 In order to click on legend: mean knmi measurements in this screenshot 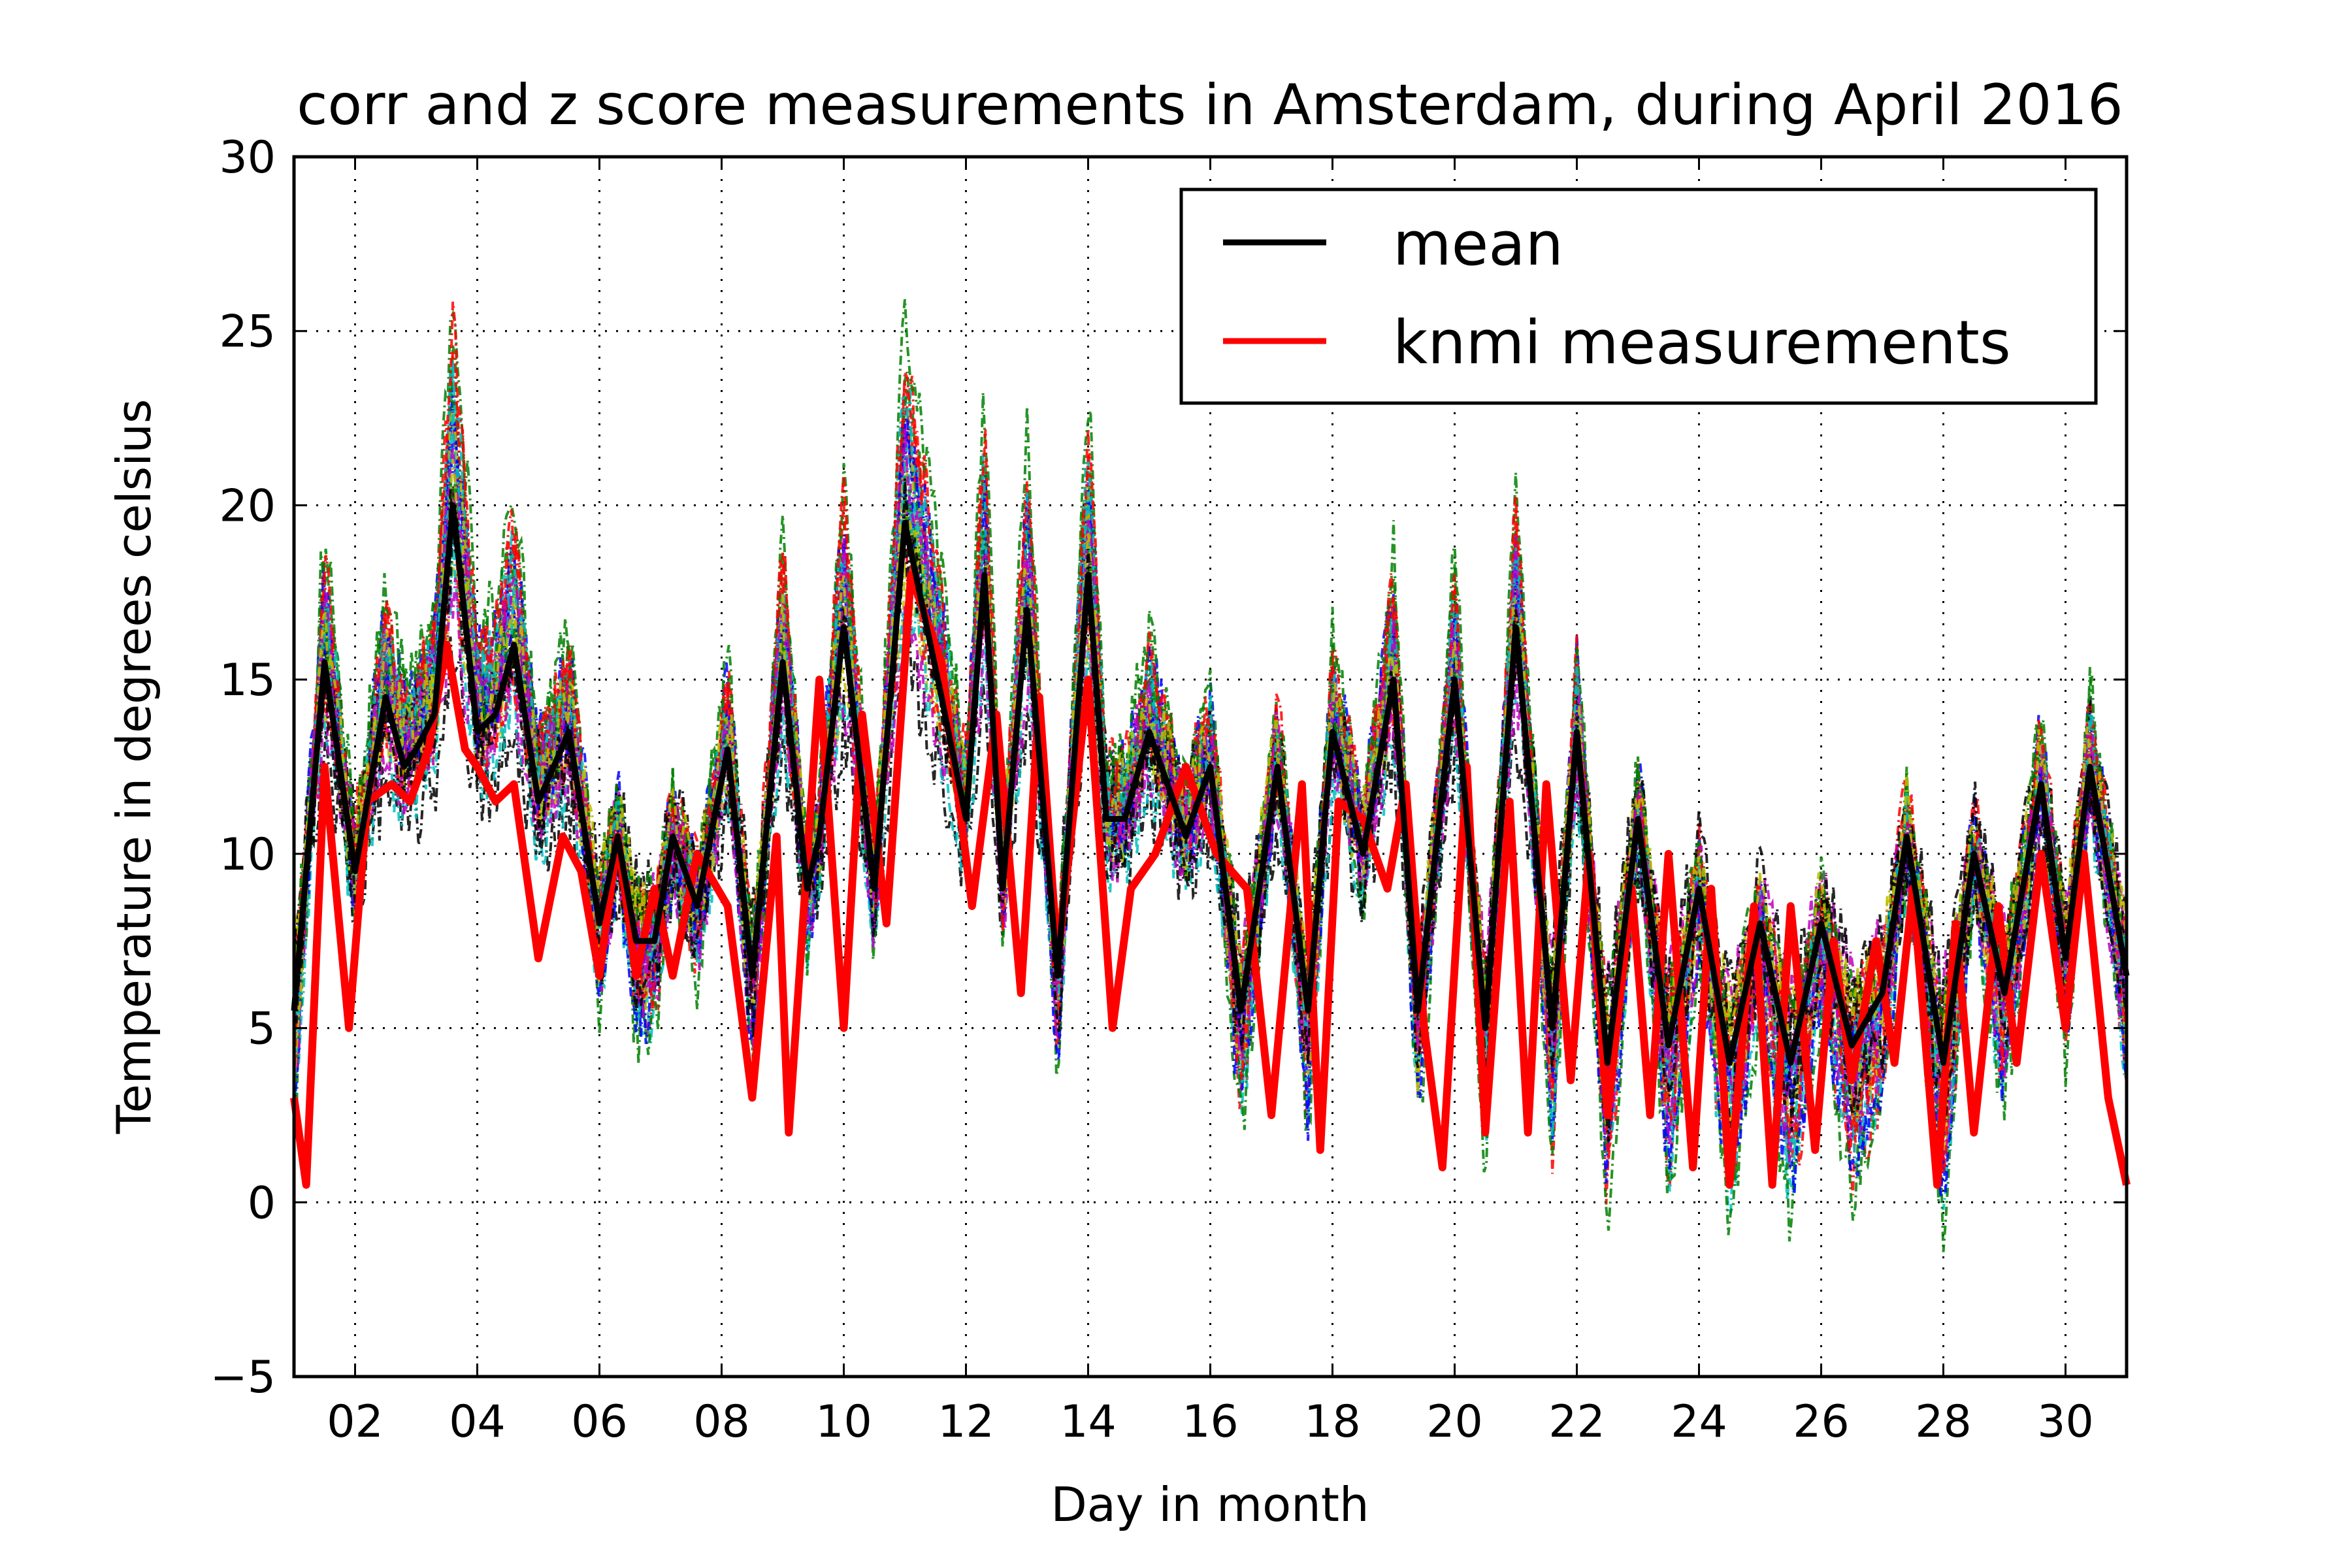, I will do `click(1638, 296)`.